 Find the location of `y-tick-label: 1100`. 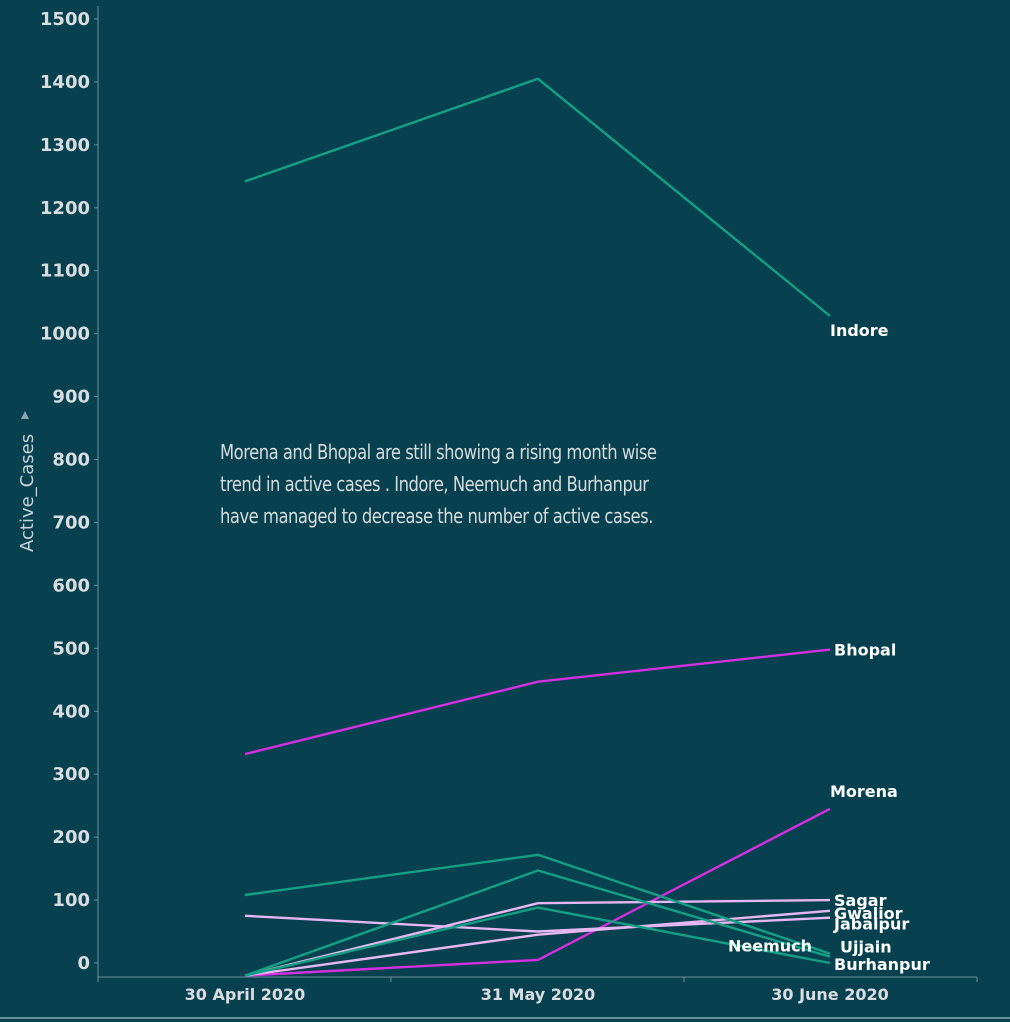

y-tick-label: 1100 is located at coordinates (65, 271).